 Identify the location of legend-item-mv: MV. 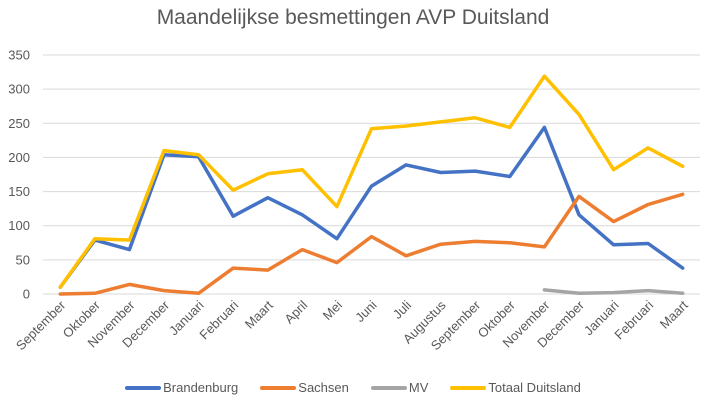
(399, 387).